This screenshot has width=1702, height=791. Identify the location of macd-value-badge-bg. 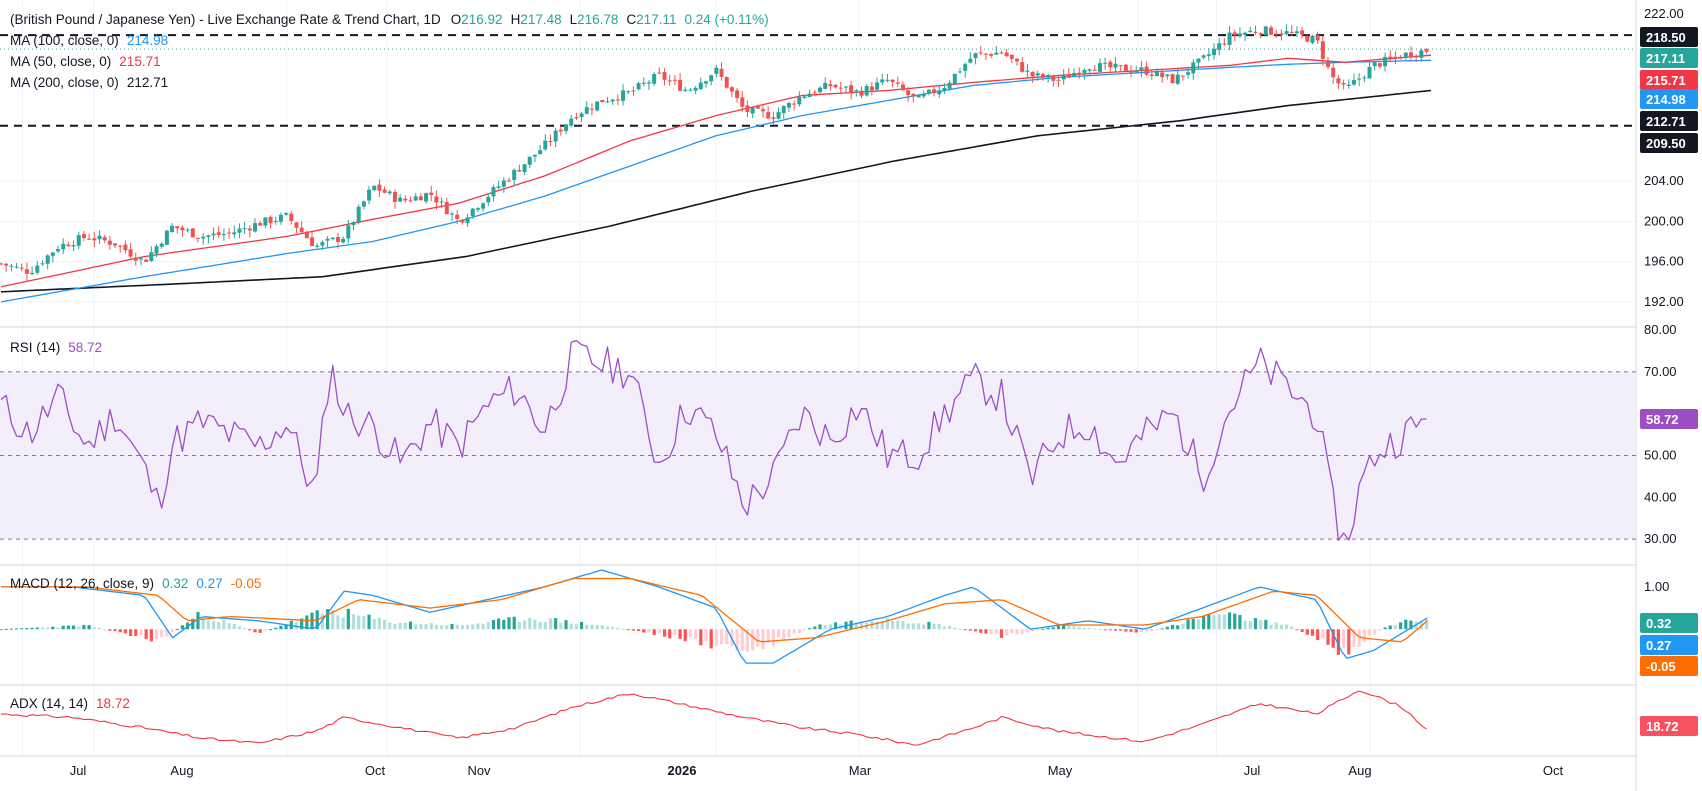
(1669, 623).